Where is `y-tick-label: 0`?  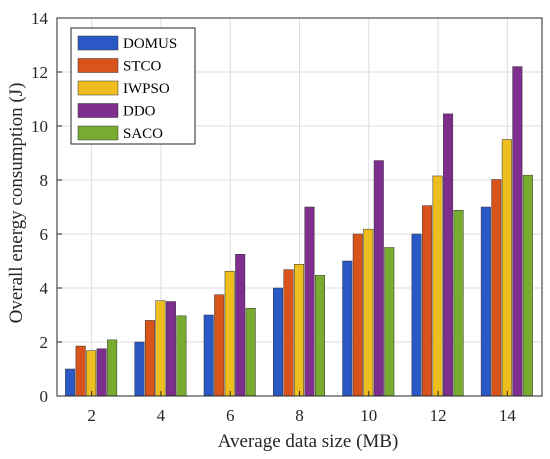 y-tick-label: 0 is located at coordinates (44, 396).